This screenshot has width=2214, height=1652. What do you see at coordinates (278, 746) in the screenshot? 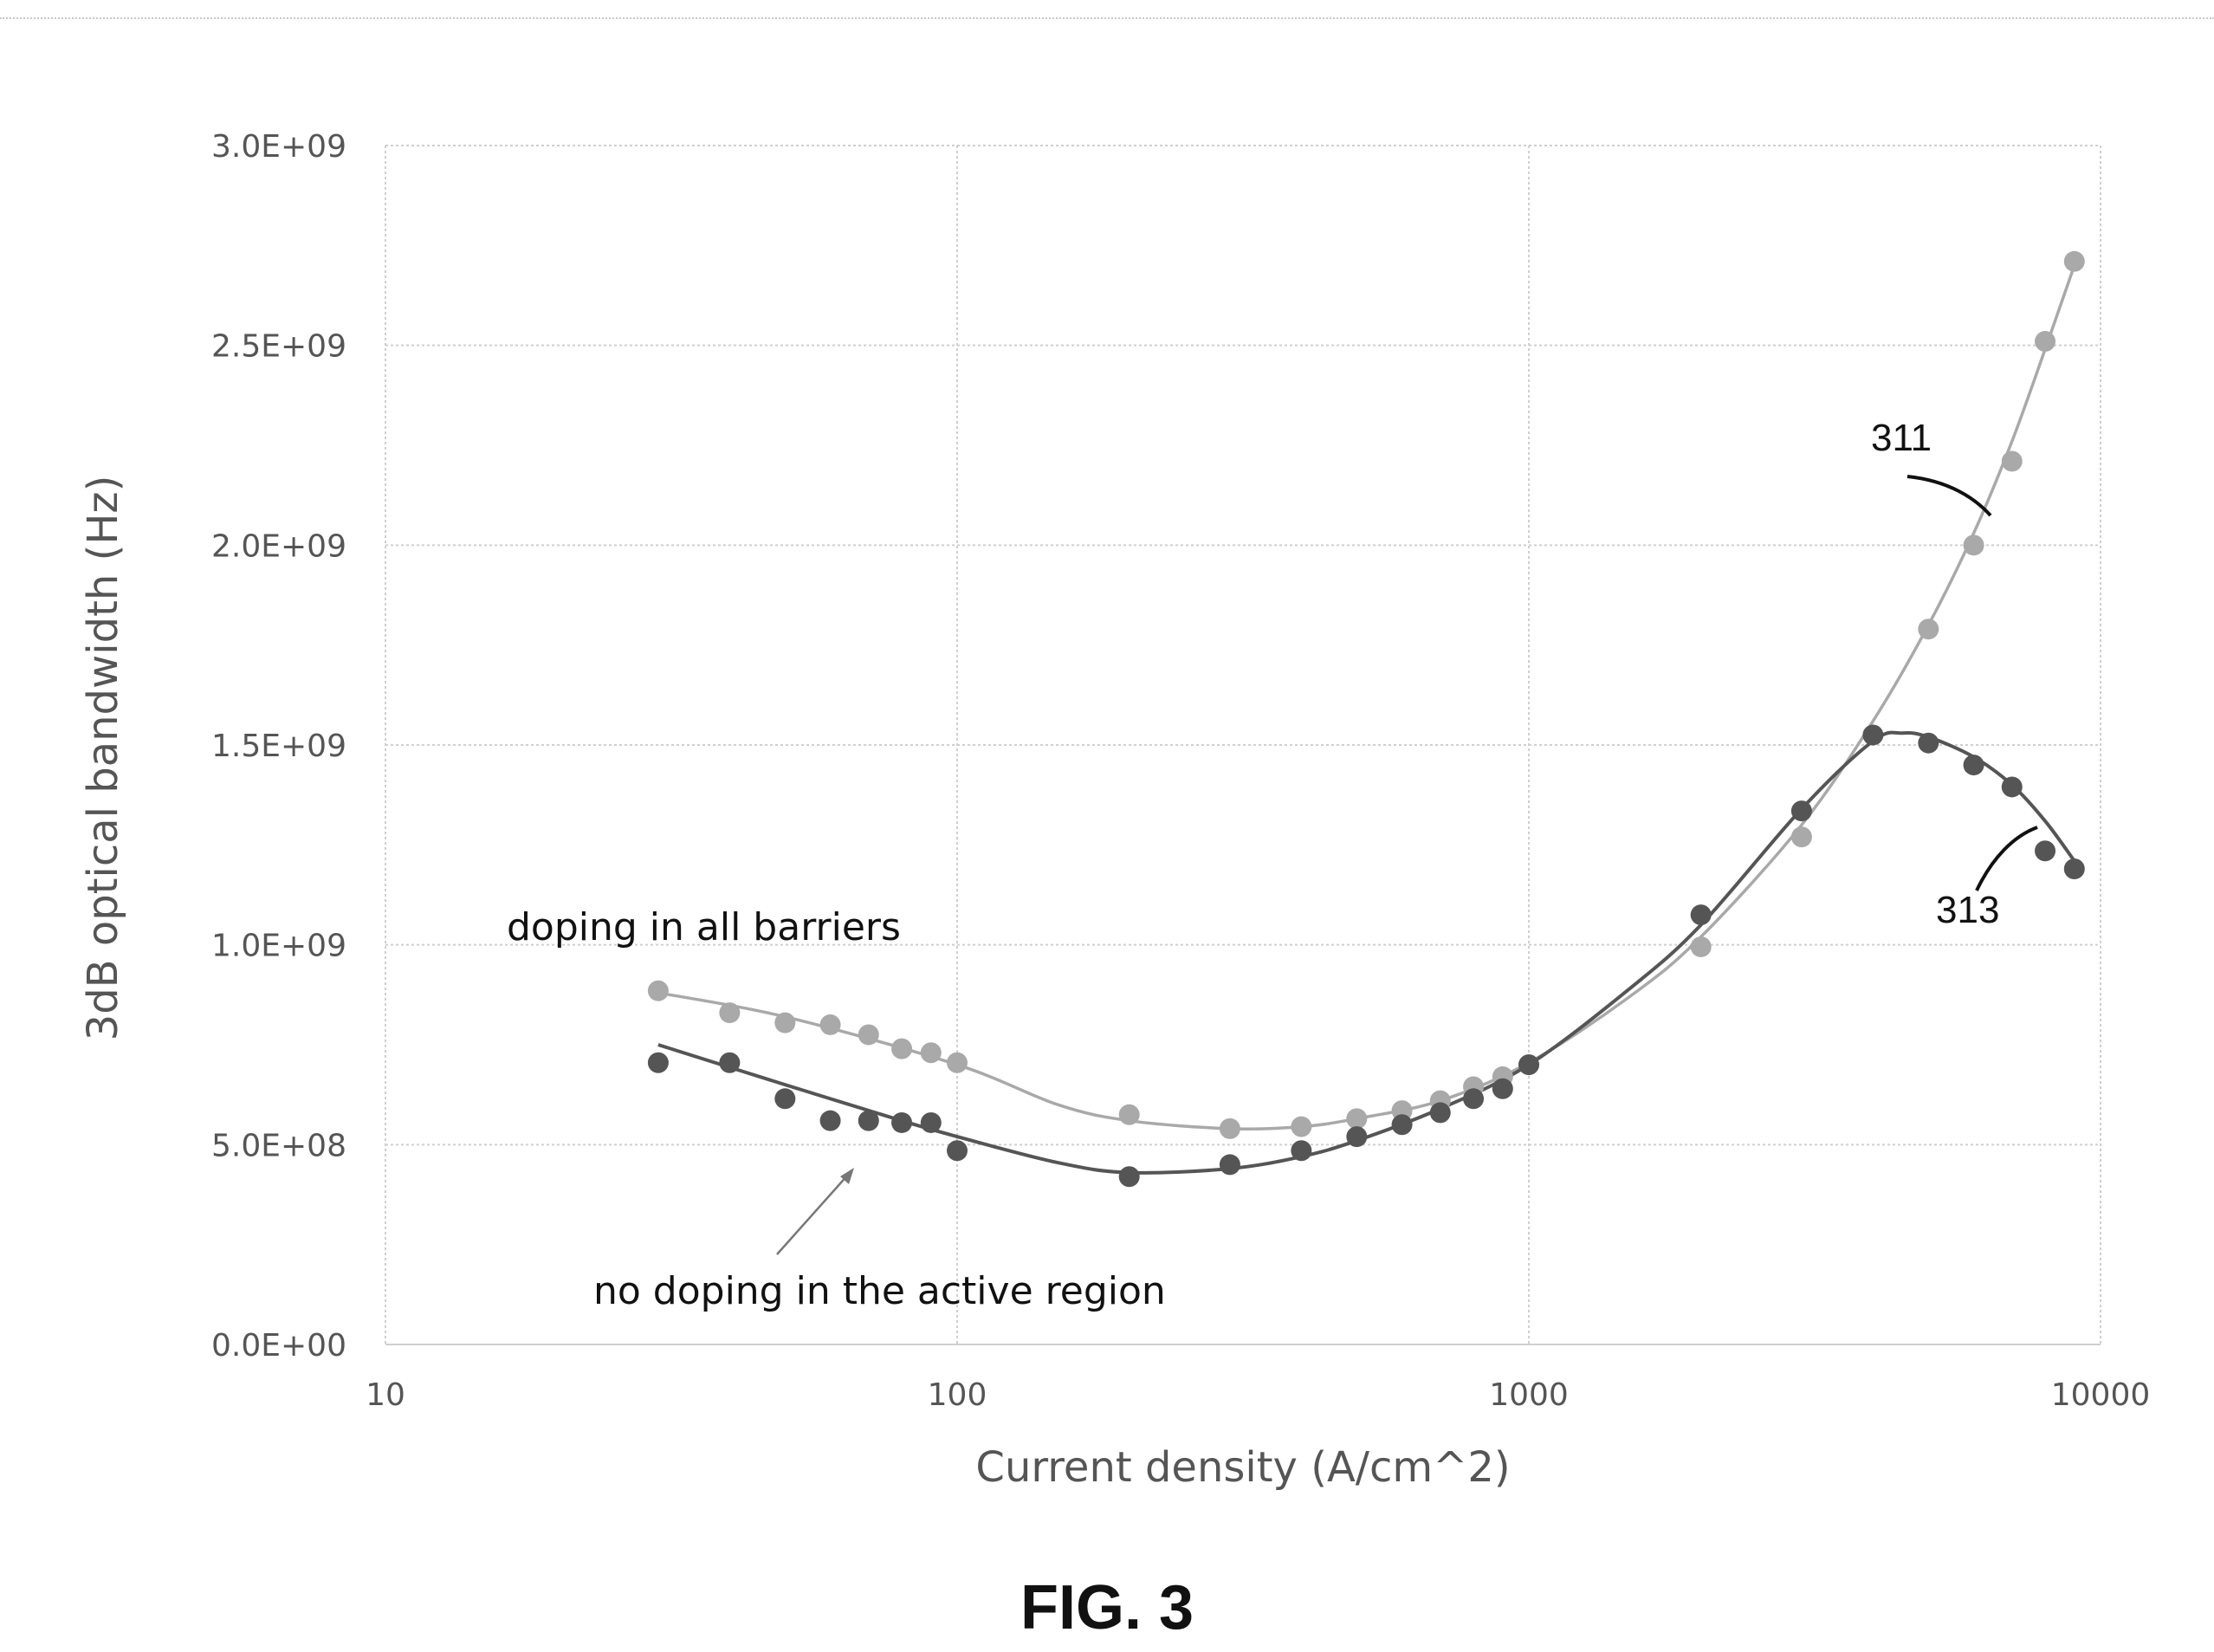
I see `y-tick-label: 1.5E+09` at bounding box center [278, 746].